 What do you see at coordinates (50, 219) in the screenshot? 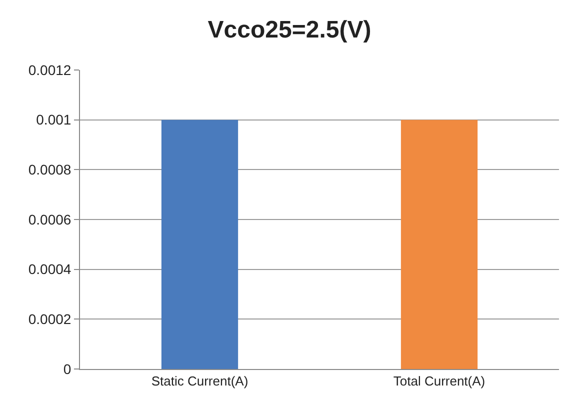
I see `y-tick-label: 0.0006` at bounding box center [50, 219].